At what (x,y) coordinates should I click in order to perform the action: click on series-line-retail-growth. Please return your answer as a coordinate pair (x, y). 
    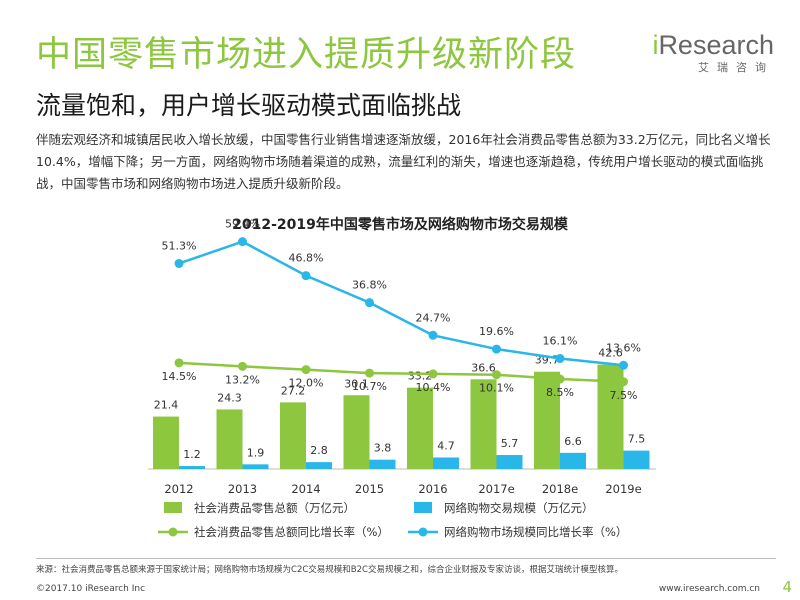
    Looking at the image, I should click on (401, 372).